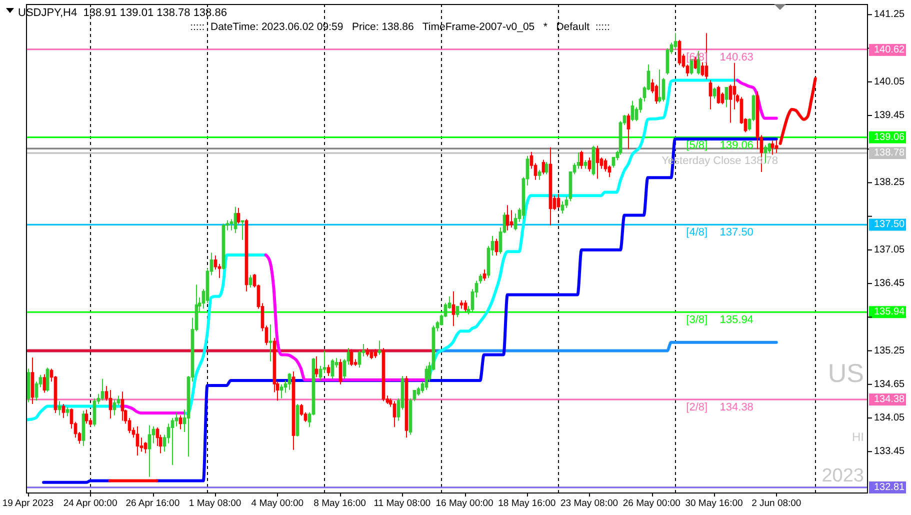  What do you see at coordinates (890, 312) in the screenshot?
I see `y-tick-label: 135.94` at bounding box center [890, 312].